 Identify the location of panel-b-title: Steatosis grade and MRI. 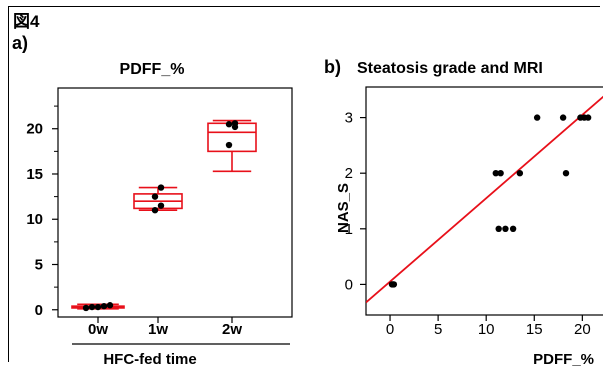
(450, 68).